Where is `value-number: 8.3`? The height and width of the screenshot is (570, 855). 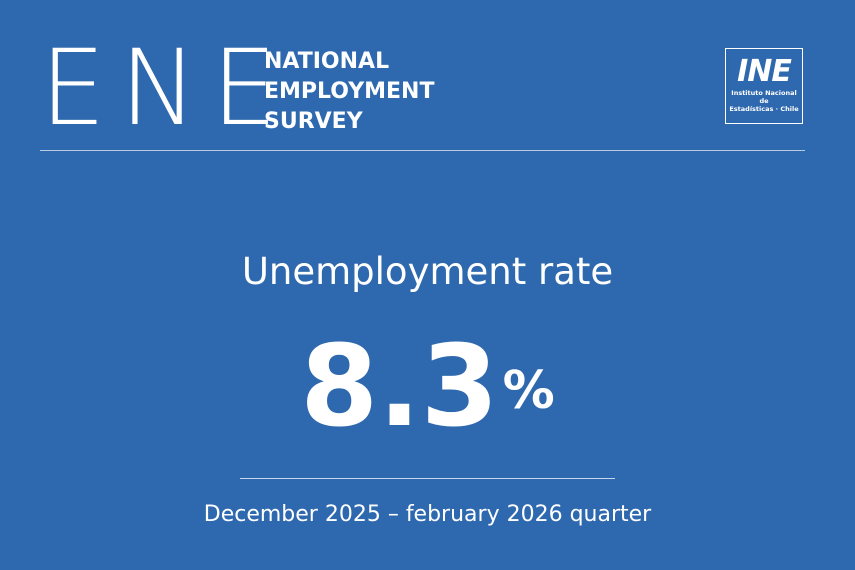
value-number: 8.3 is located at coordinates (399, 387).